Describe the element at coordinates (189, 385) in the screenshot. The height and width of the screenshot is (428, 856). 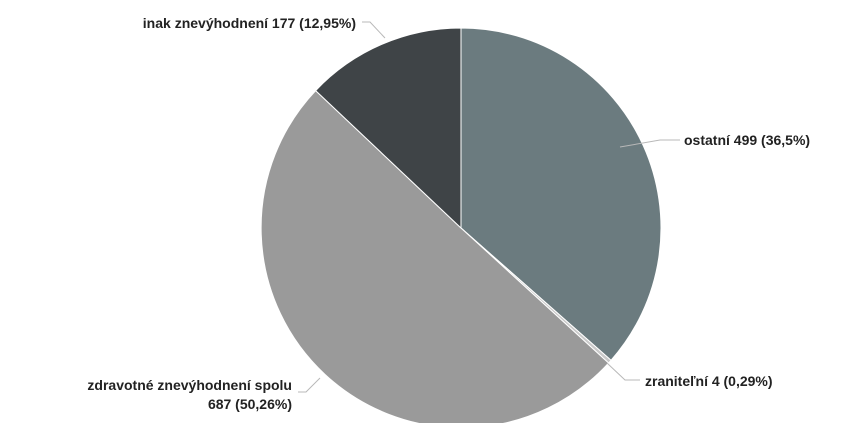
I see `slice-label-line: zdravotné znevýhodnení spolu` at that location.